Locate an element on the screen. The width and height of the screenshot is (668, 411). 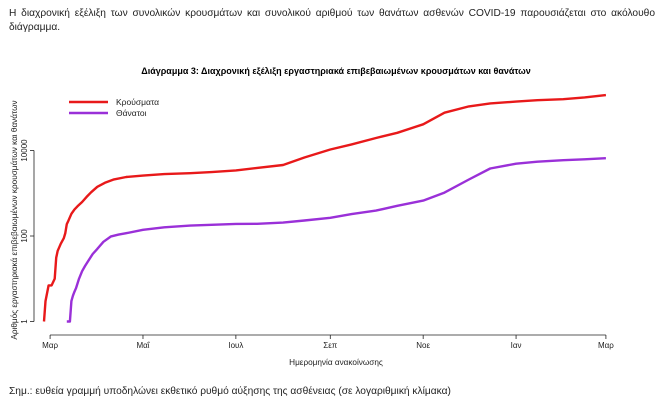
x-tick-label: Νοε is located at coordinates (423, 345).